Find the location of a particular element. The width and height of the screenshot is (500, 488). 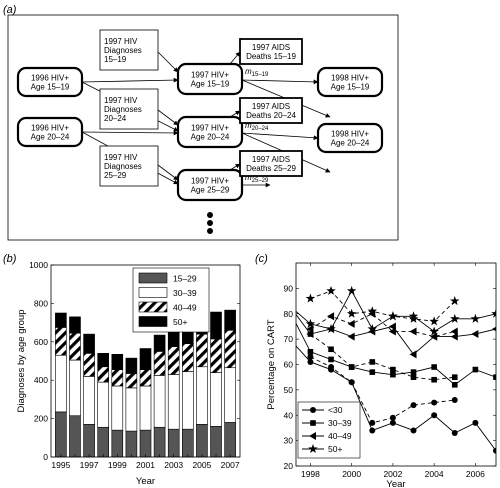

y-tick-label: 40 is located at coordinates (289, 415).